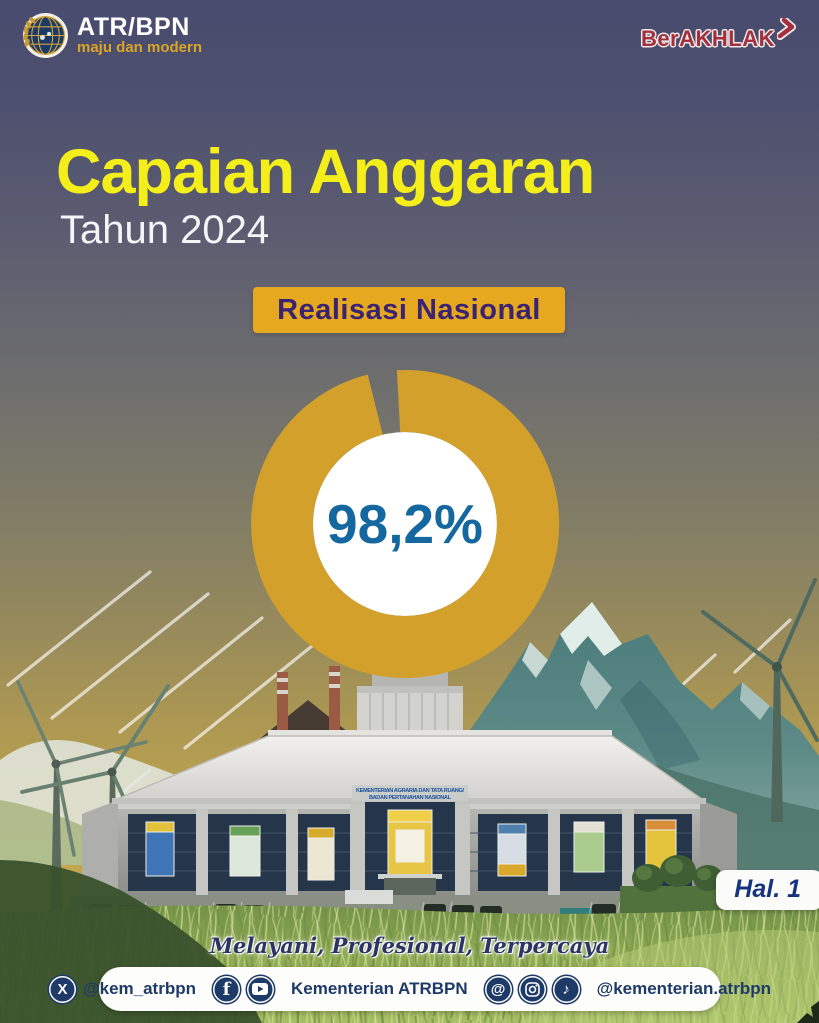  I want to click on threads-icon: @, so click(498, 989).